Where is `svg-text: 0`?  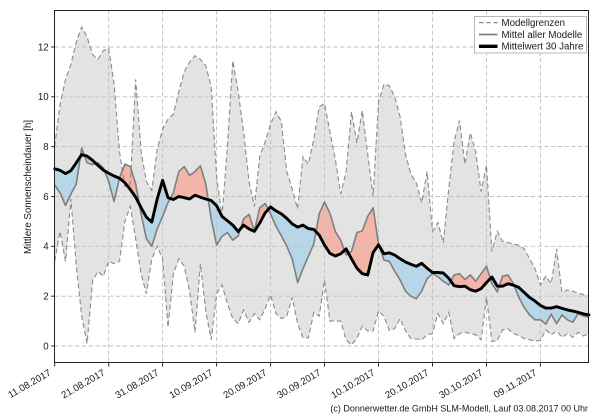
svg-text: 0 is located at coordinates (46, 346).